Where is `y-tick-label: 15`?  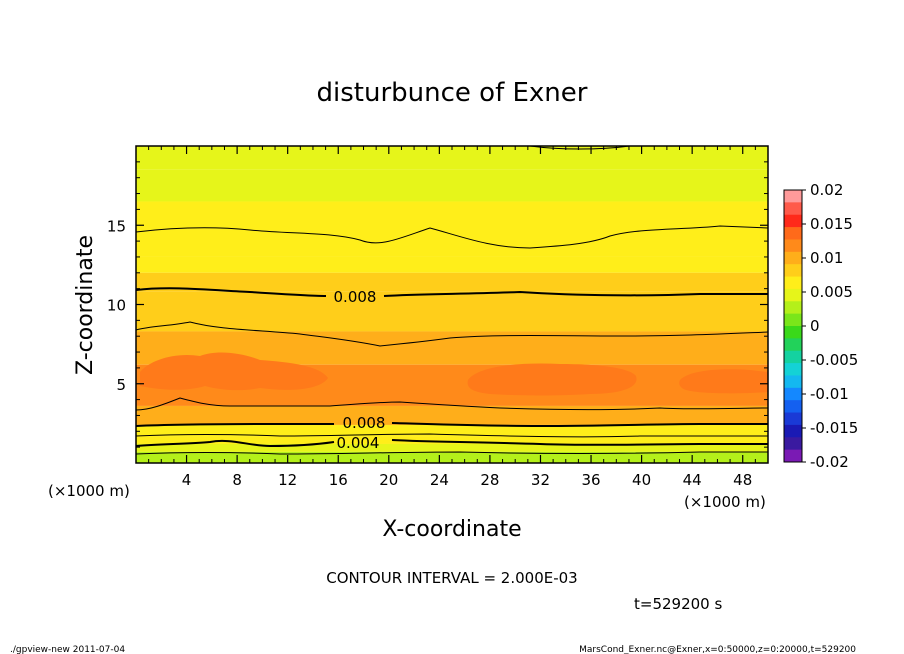 y-tick-label: 15 is located at coordinates (116, 226).